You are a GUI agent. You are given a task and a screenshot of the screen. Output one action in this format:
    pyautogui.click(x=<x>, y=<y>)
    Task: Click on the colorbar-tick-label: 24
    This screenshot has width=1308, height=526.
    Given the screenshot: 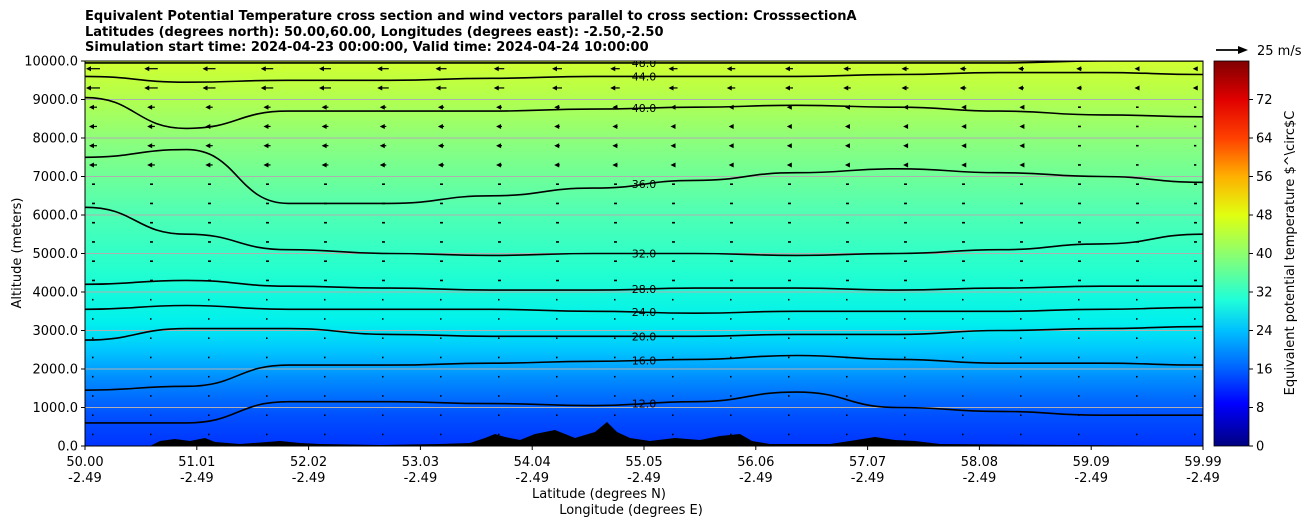 What is the action you would take?
    pyautogui.click(x=1264, y=331)
    